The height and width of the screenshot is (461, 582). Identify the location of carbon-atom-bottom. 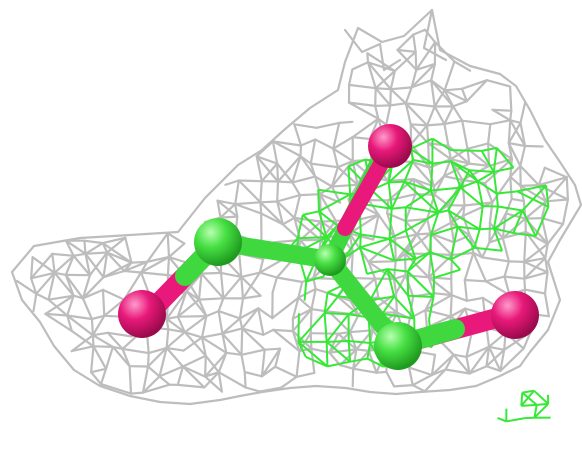
(398, 346).